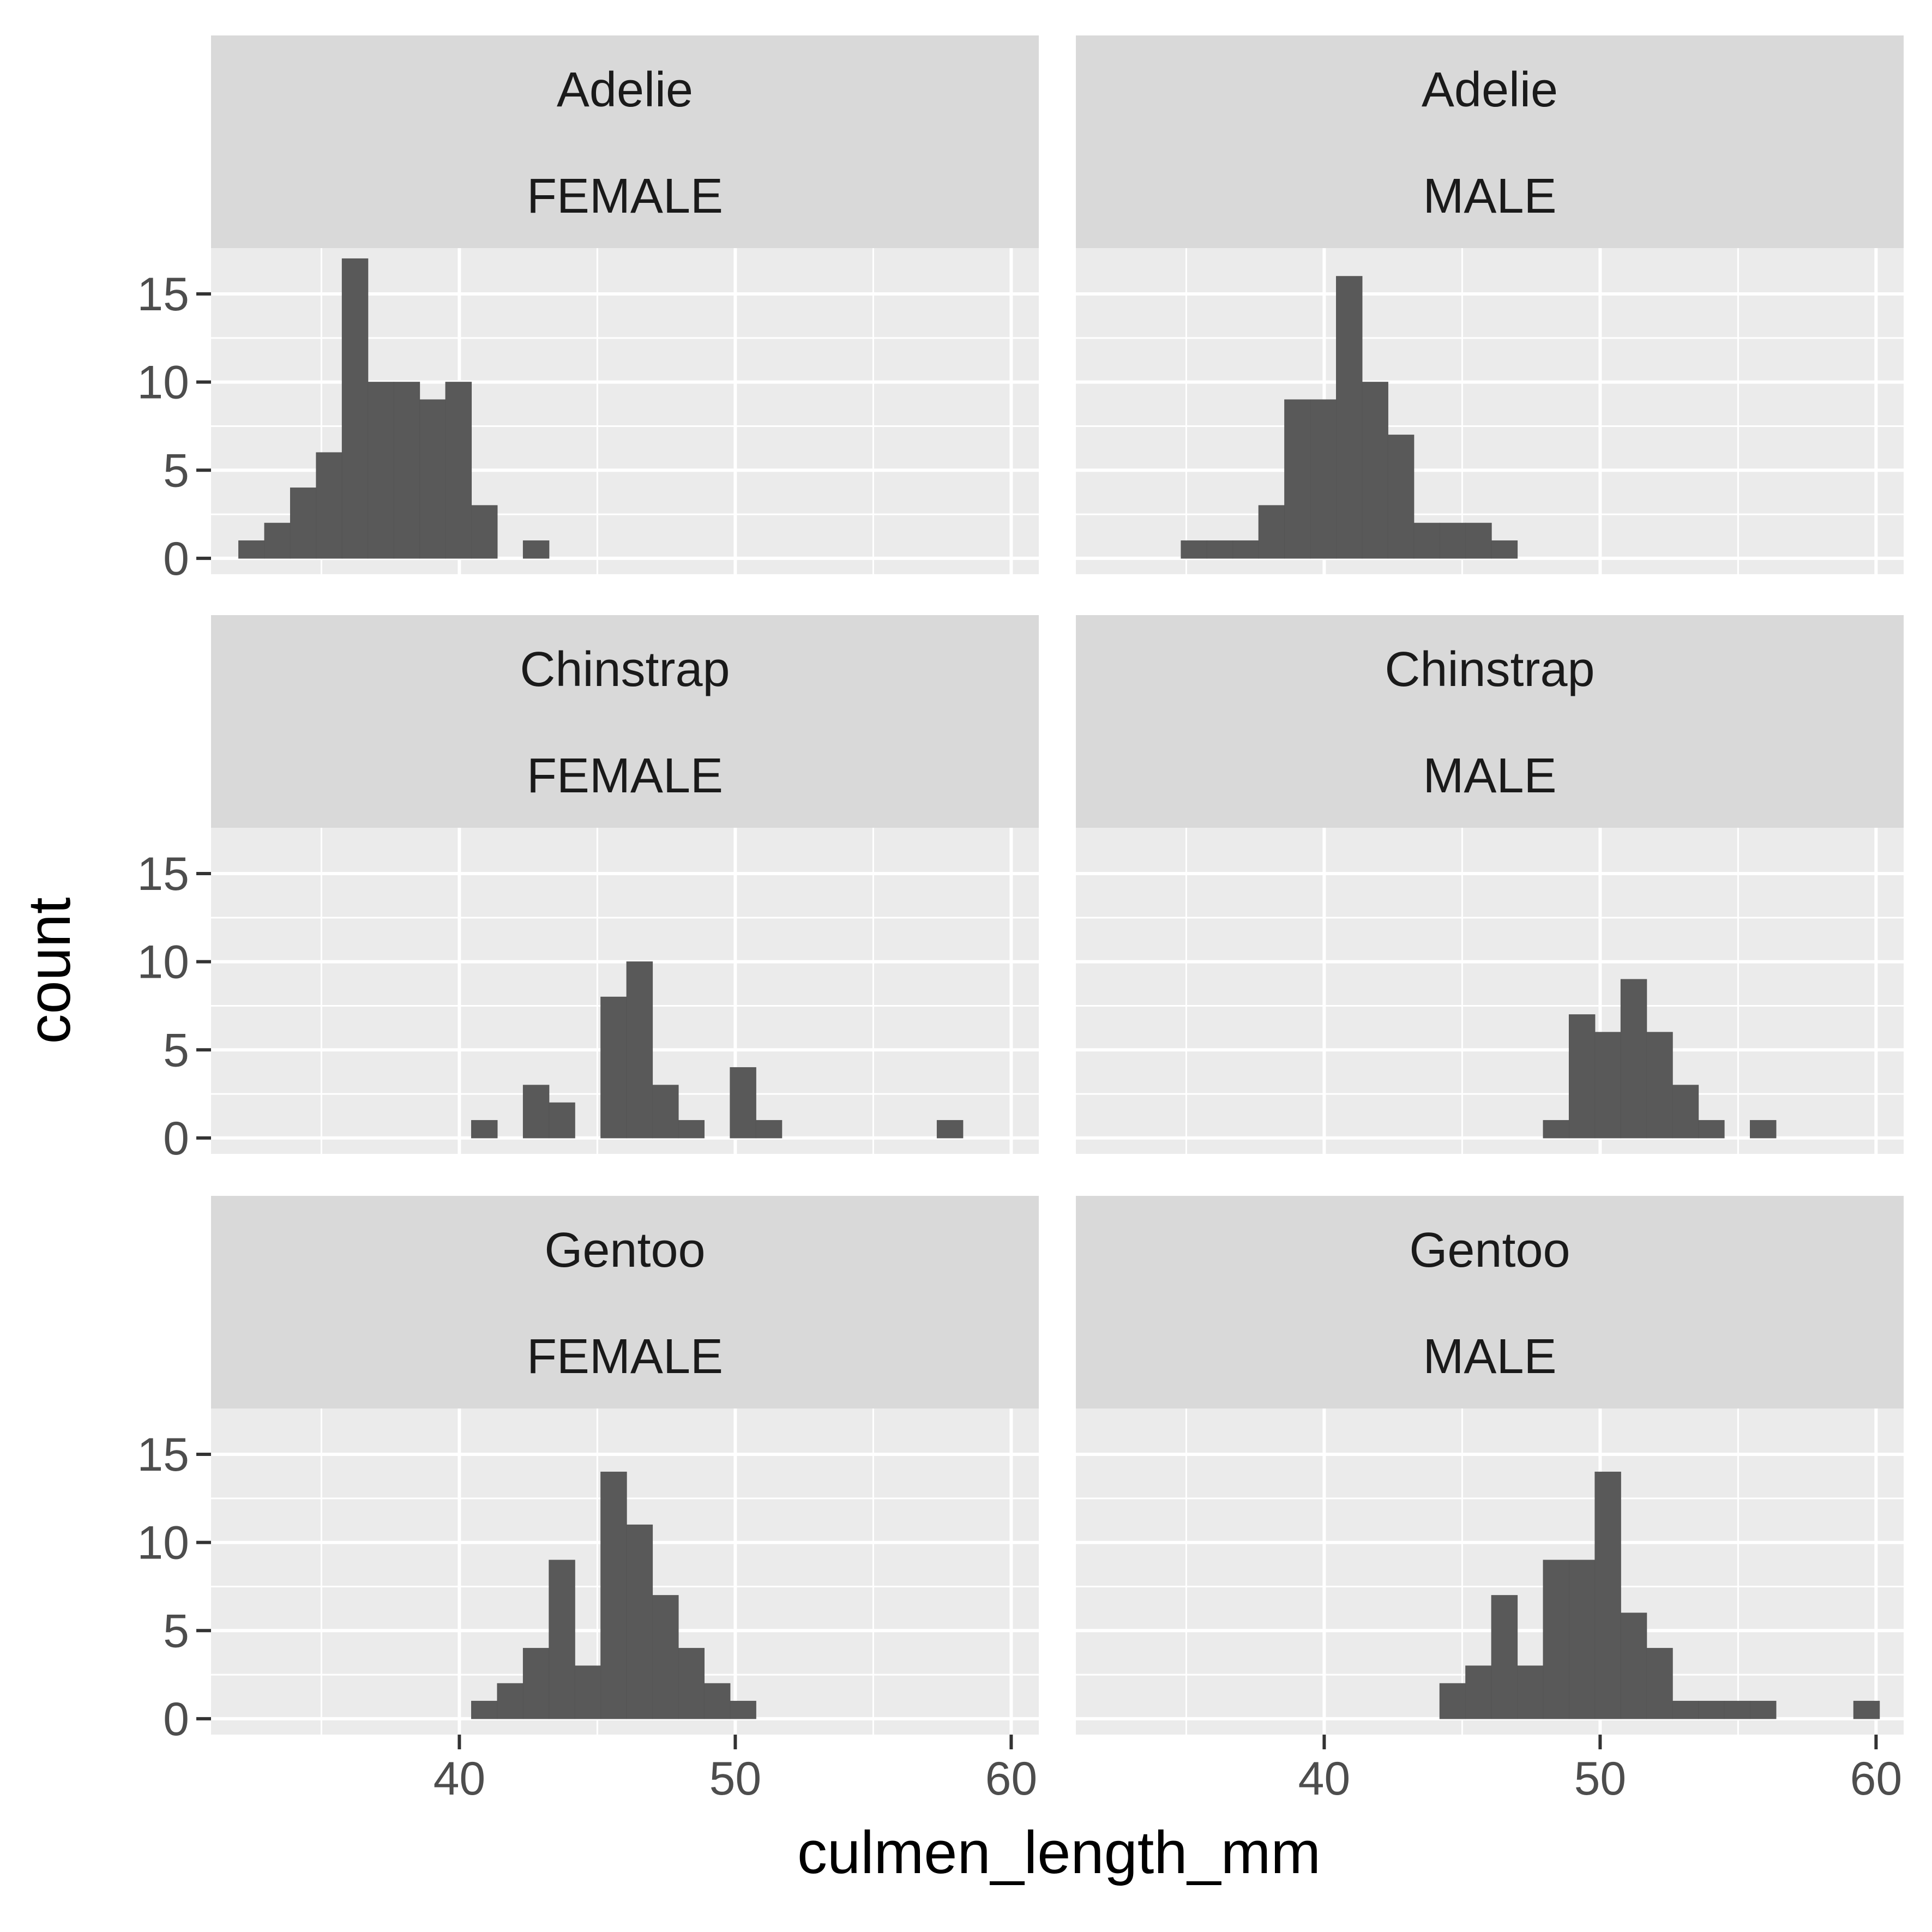 The height and width of the screenshot is (1932, 1932). What do you see at coordinates (625, 1465) in the screenshot?
I see `facet-gentoo-female: Gentoo FEMALE` at bounding box center [625, 1465].